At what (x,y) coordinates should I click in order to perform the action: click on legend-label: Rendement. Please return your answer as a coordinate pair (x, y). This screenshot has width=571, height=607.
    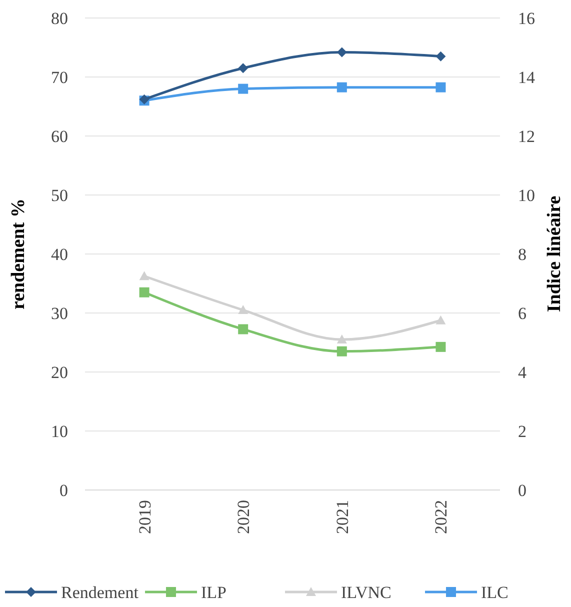
    Looking at the image, I should click on (100, 592).